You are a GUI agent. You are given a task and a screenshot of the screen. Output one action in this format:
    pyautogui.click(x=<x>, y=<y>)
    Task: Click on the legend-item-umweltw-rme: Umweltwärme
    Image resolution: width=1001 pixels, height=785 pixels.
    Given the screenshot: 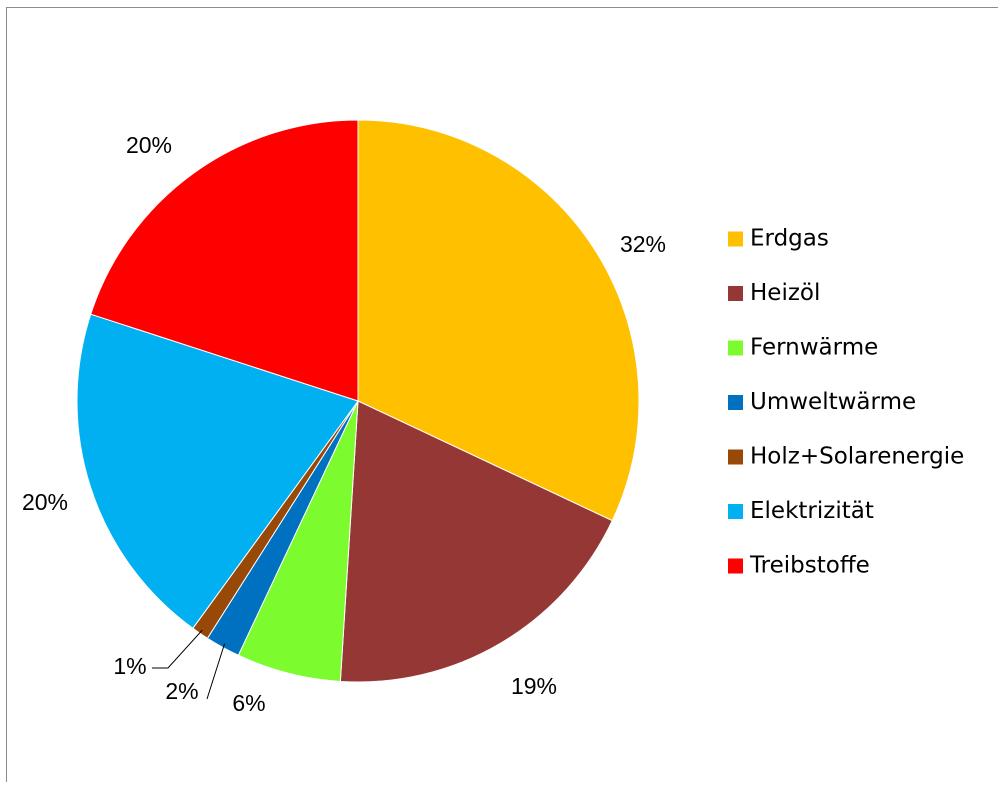 What is the action you would take?
    pyautogui.click(x=822, y=402)
    